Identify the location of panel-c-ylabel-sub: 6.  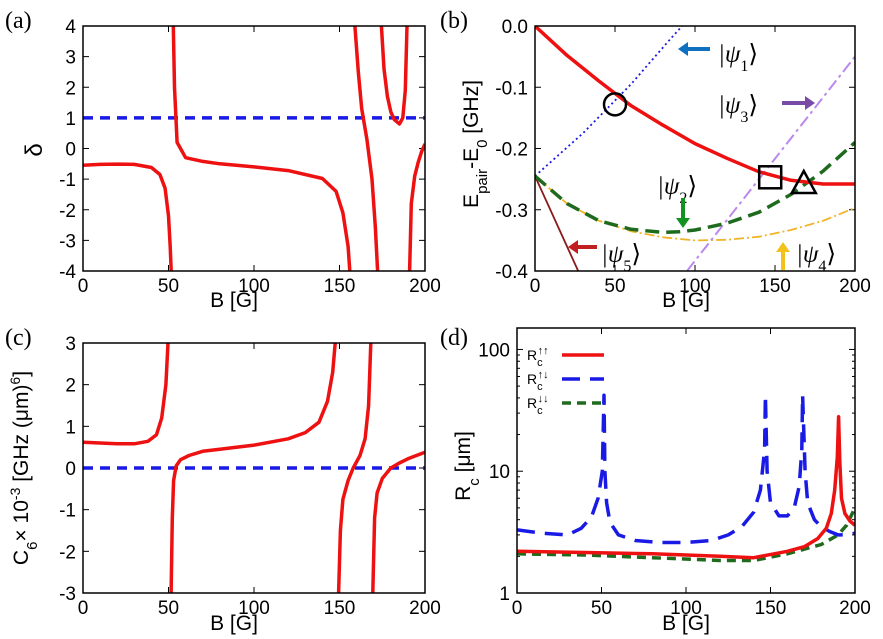
(32, 546).